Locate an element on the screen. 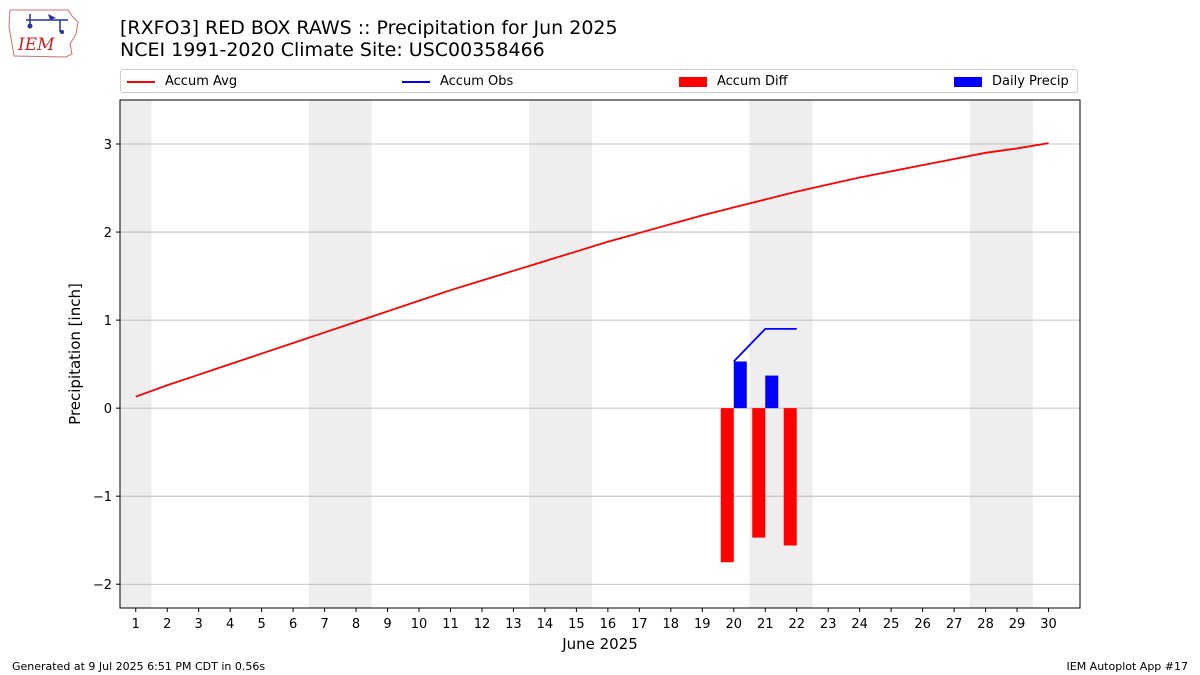 This screenshot has width=1200, height=675. chart-subtitle: NCEI 1991-2020 Climate Site: USC00358466 is located at coordinates (332, 50).